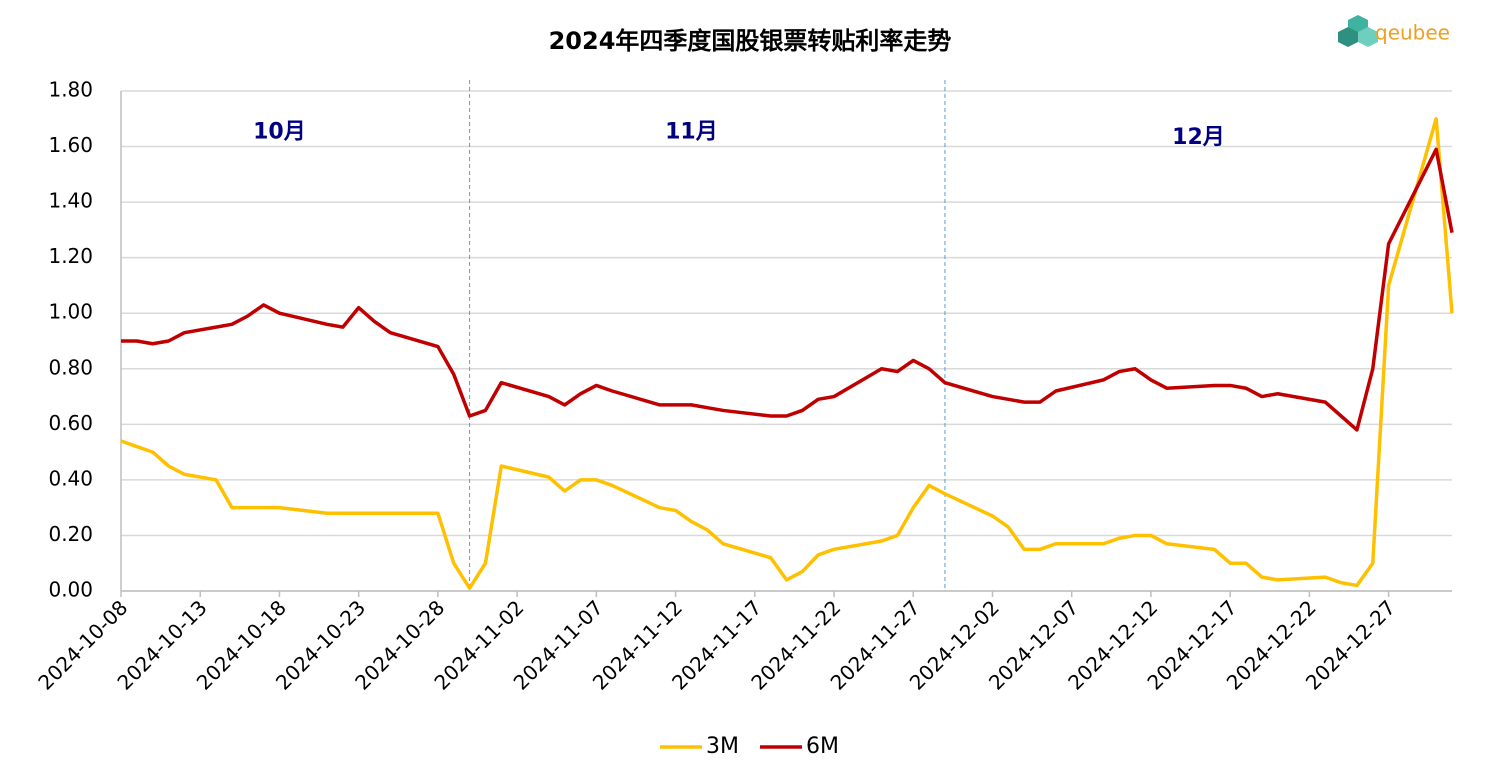  Describe the element at coordinates (70, 201) in the screenshot. I see `y-tick-label: 1.40` at that location.